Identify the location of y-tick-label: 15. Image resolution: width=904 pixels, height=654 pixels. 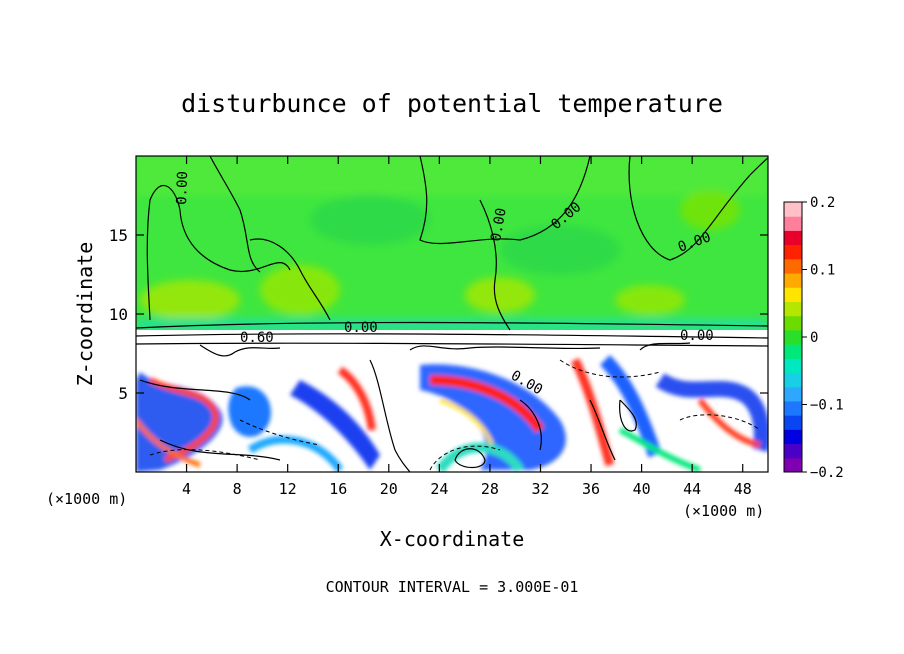
(118, 235).